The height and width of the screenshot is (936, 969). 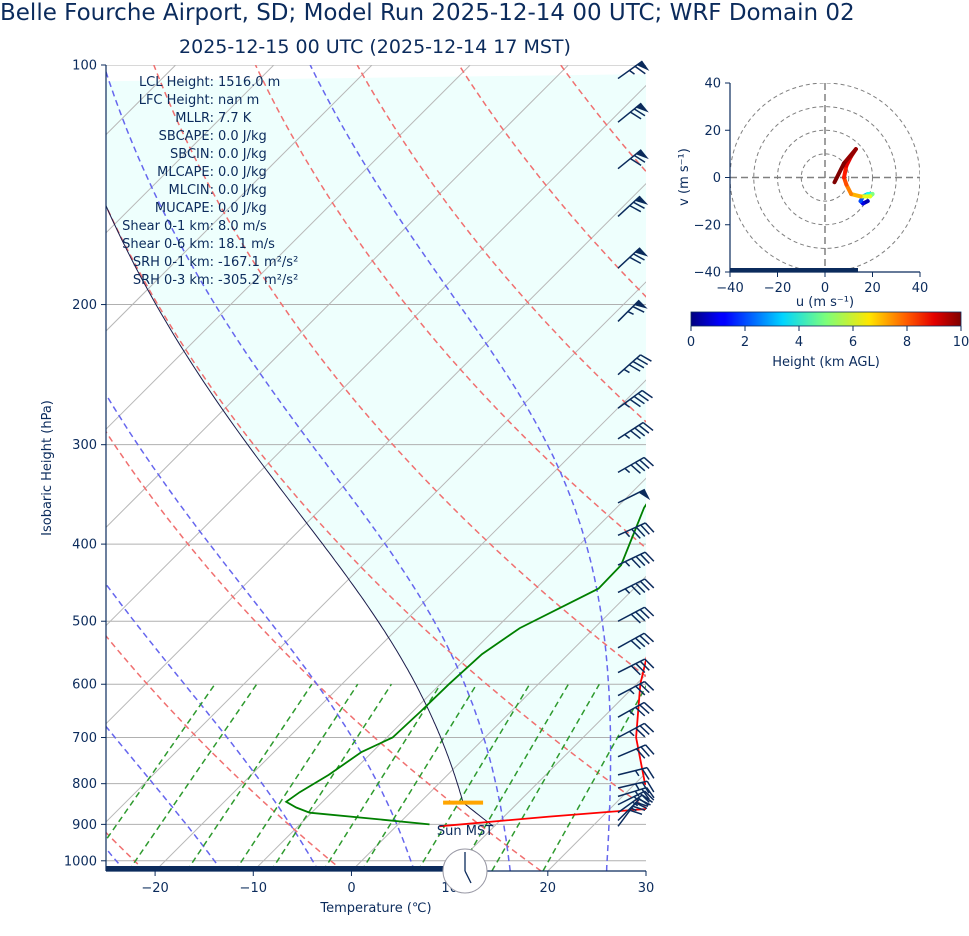 What do you see at coordinates (168, 226) in the screenshot?
I see `stat-label: Shear 0-1 km:` at bounding box center [168, 226].